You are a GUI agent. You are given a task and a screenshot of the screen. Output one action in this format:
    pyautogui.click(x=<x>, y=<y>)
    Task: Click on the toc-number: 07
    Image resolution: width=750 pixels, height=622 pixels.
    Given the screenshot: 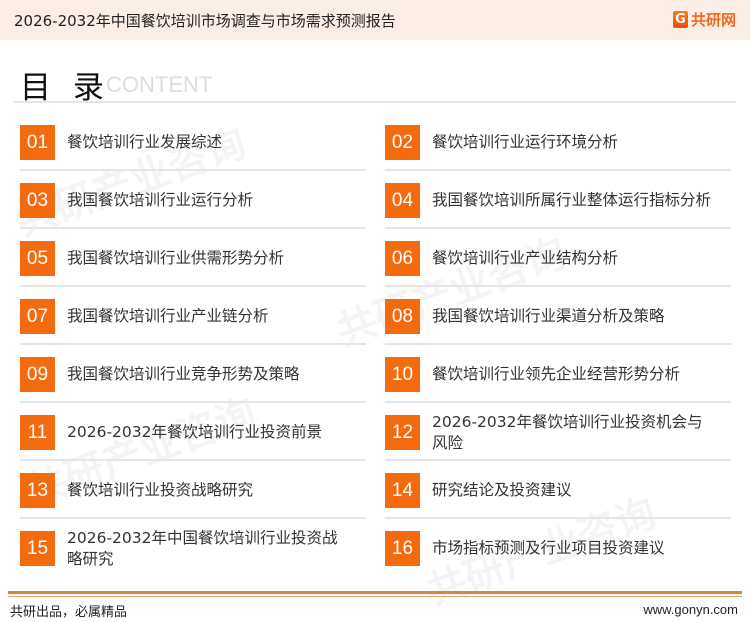 What is the action you would take?
    pyautogui.click(x=37, y=316)
    